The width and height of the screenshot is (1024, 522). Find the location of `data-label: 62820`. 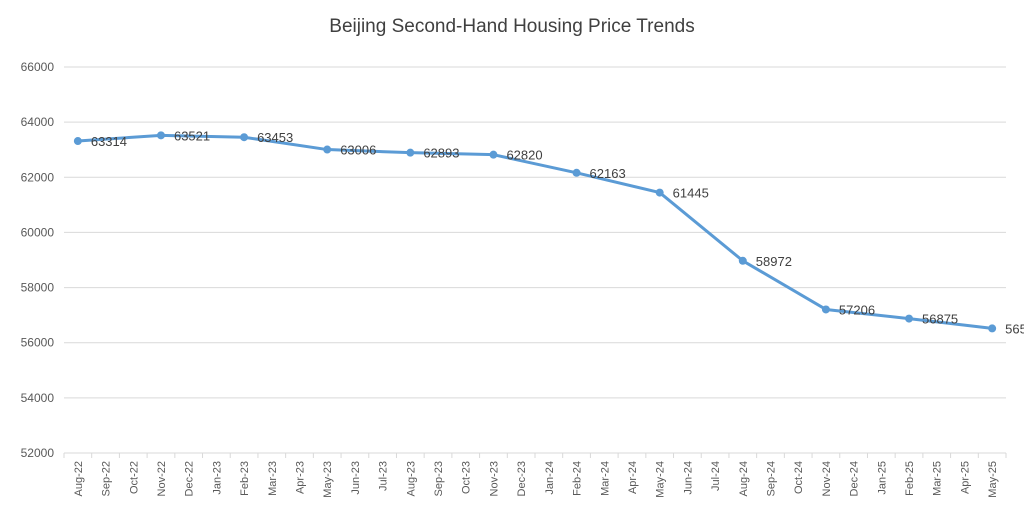

data-label: 62820 is located at coordinates (524, 155).